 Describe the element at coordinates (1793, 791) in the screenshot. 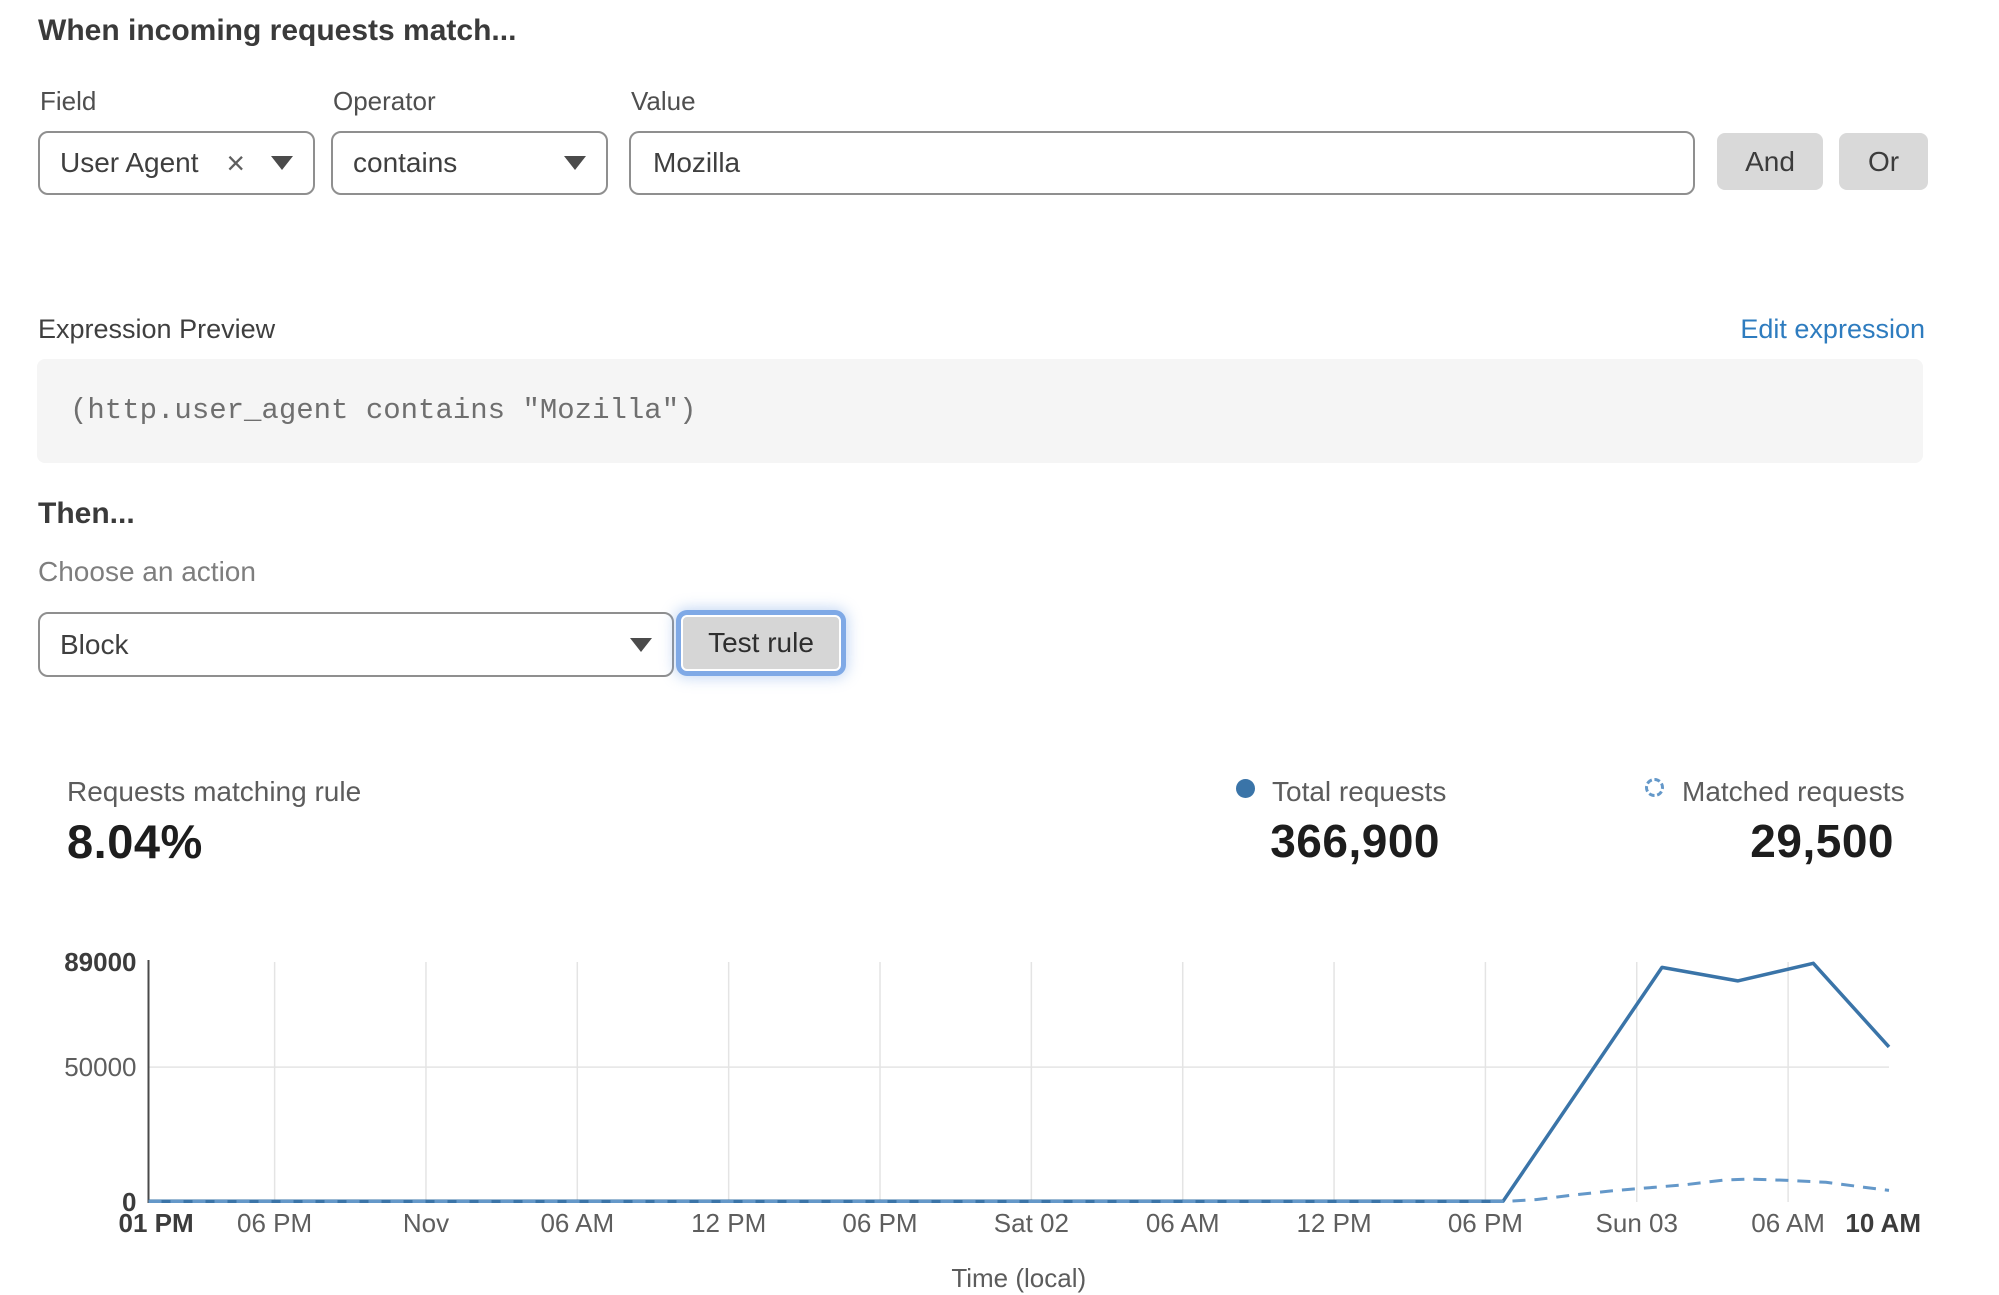

I see `matched-requests-label: Matched requests` at that location.